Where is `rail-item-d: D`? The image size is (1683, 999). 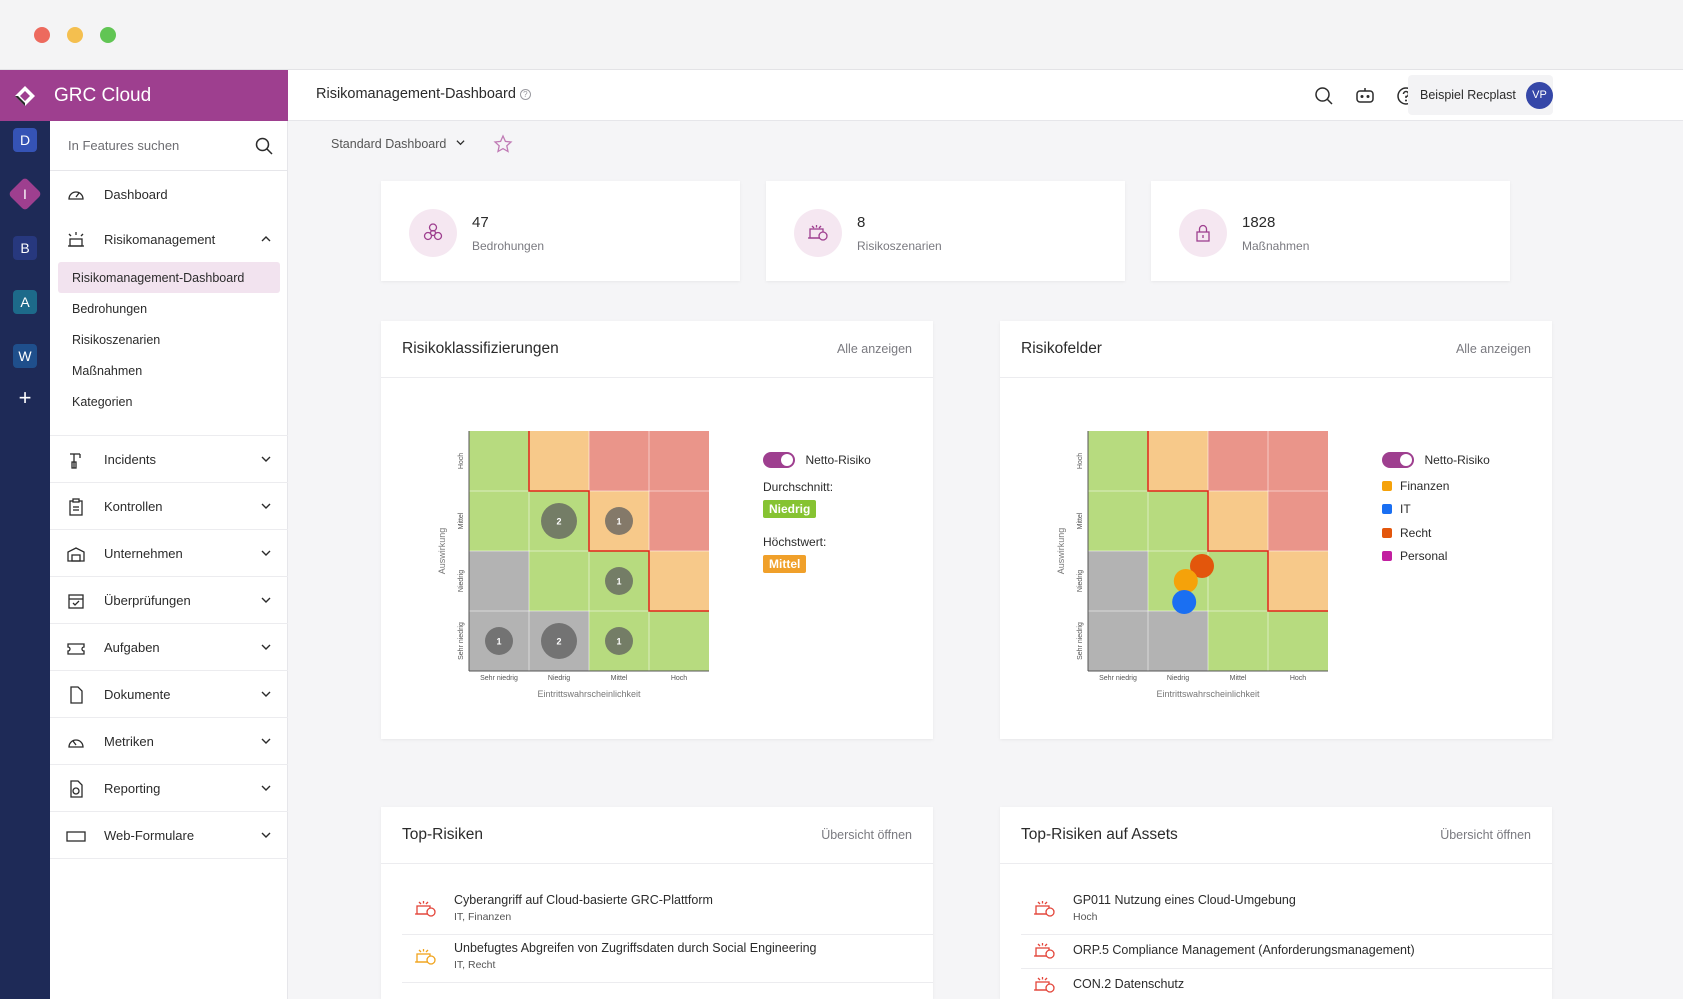
rail-item-d: D is located at coordinates (25, 140).